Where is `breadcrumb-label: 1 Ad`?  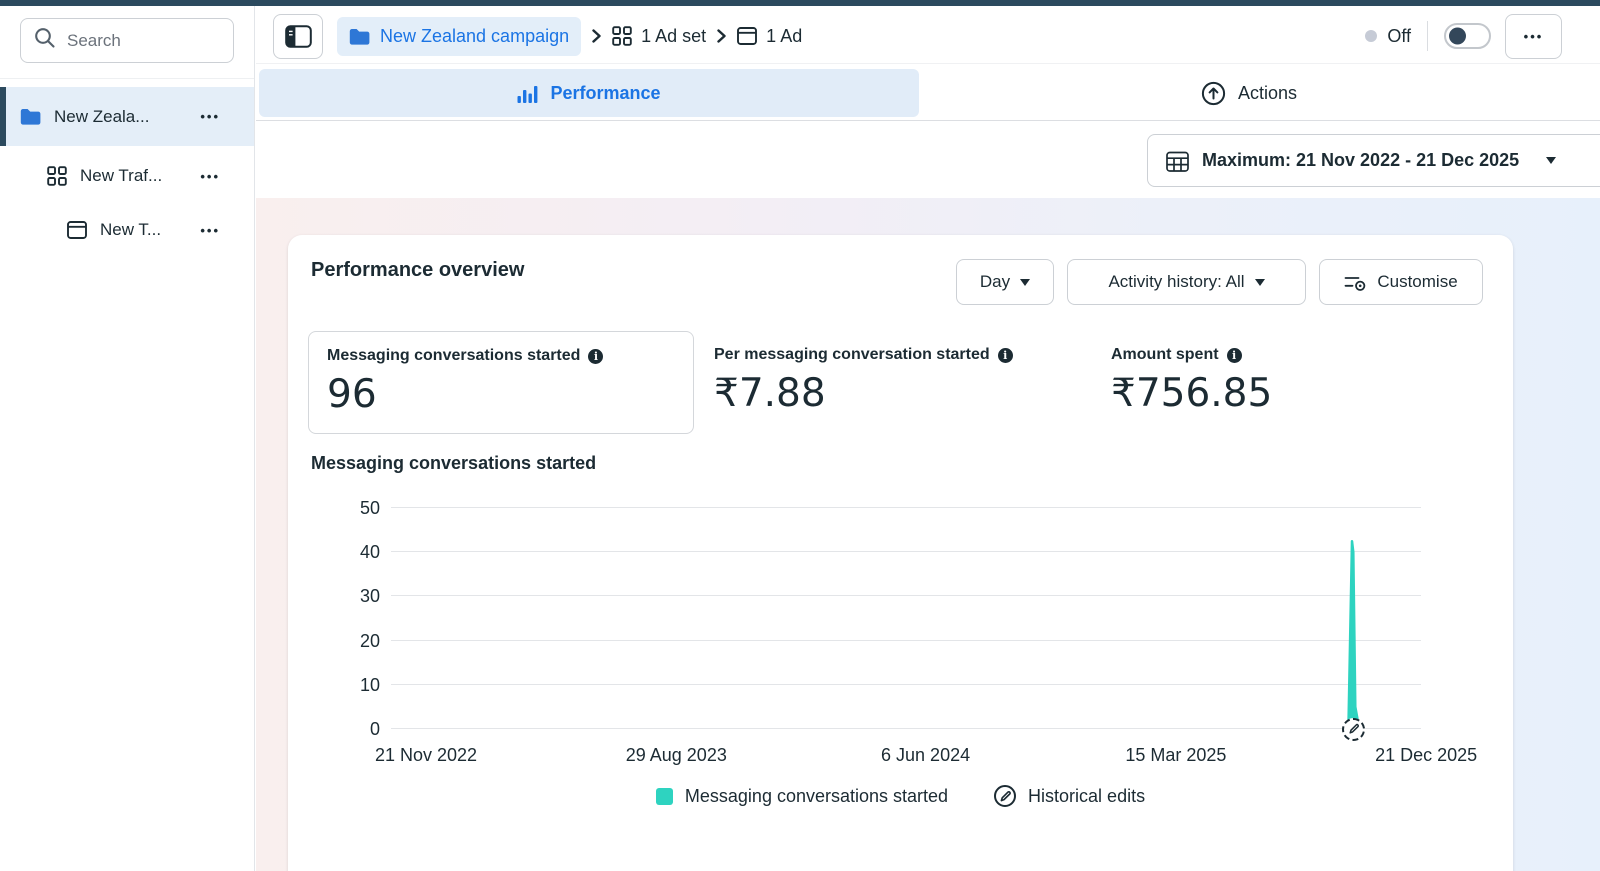
breadcrumb-label: 1 Ad is located at coordinates (784, 35).